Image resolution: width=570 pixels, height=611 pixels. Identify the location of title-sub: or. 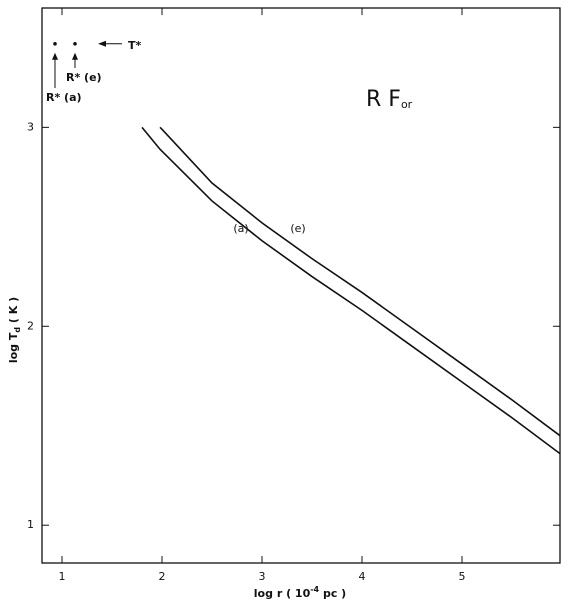
(407, 104).